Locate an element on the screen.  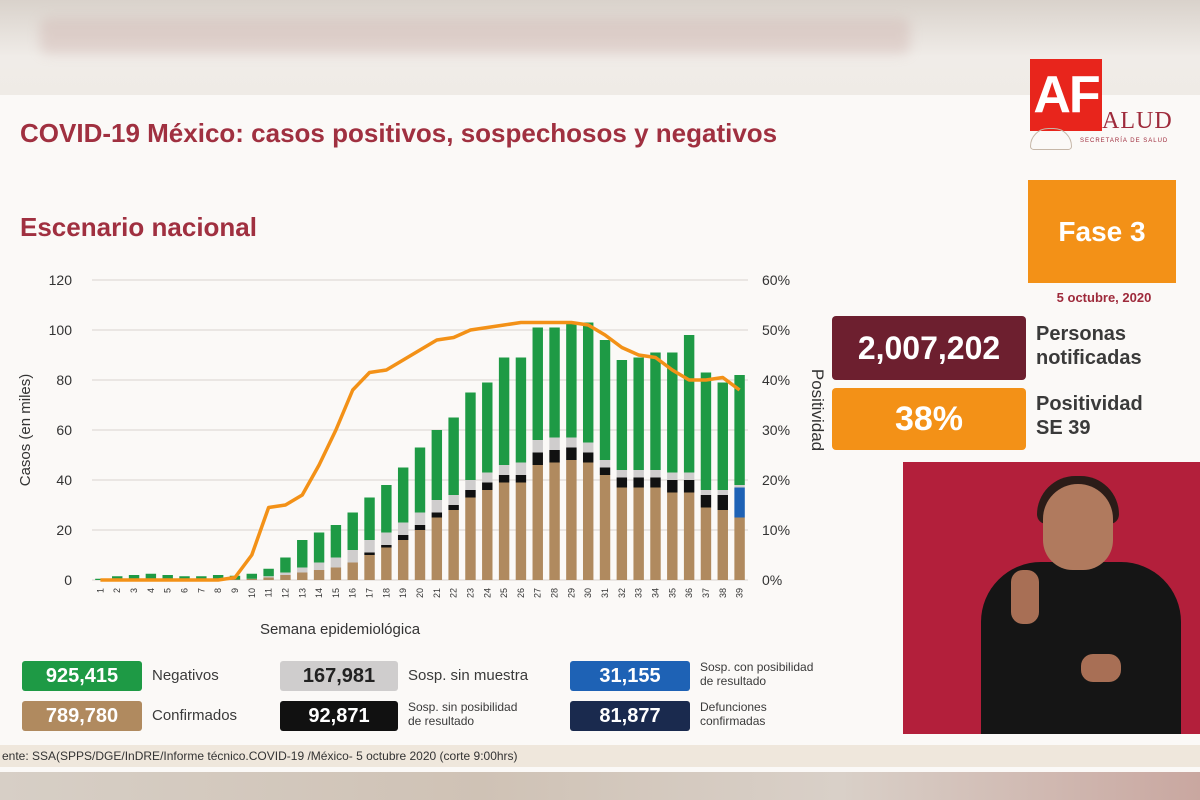
legend-label-defunciones: Defunciones confirmadas is located at coordinates (770, 714).